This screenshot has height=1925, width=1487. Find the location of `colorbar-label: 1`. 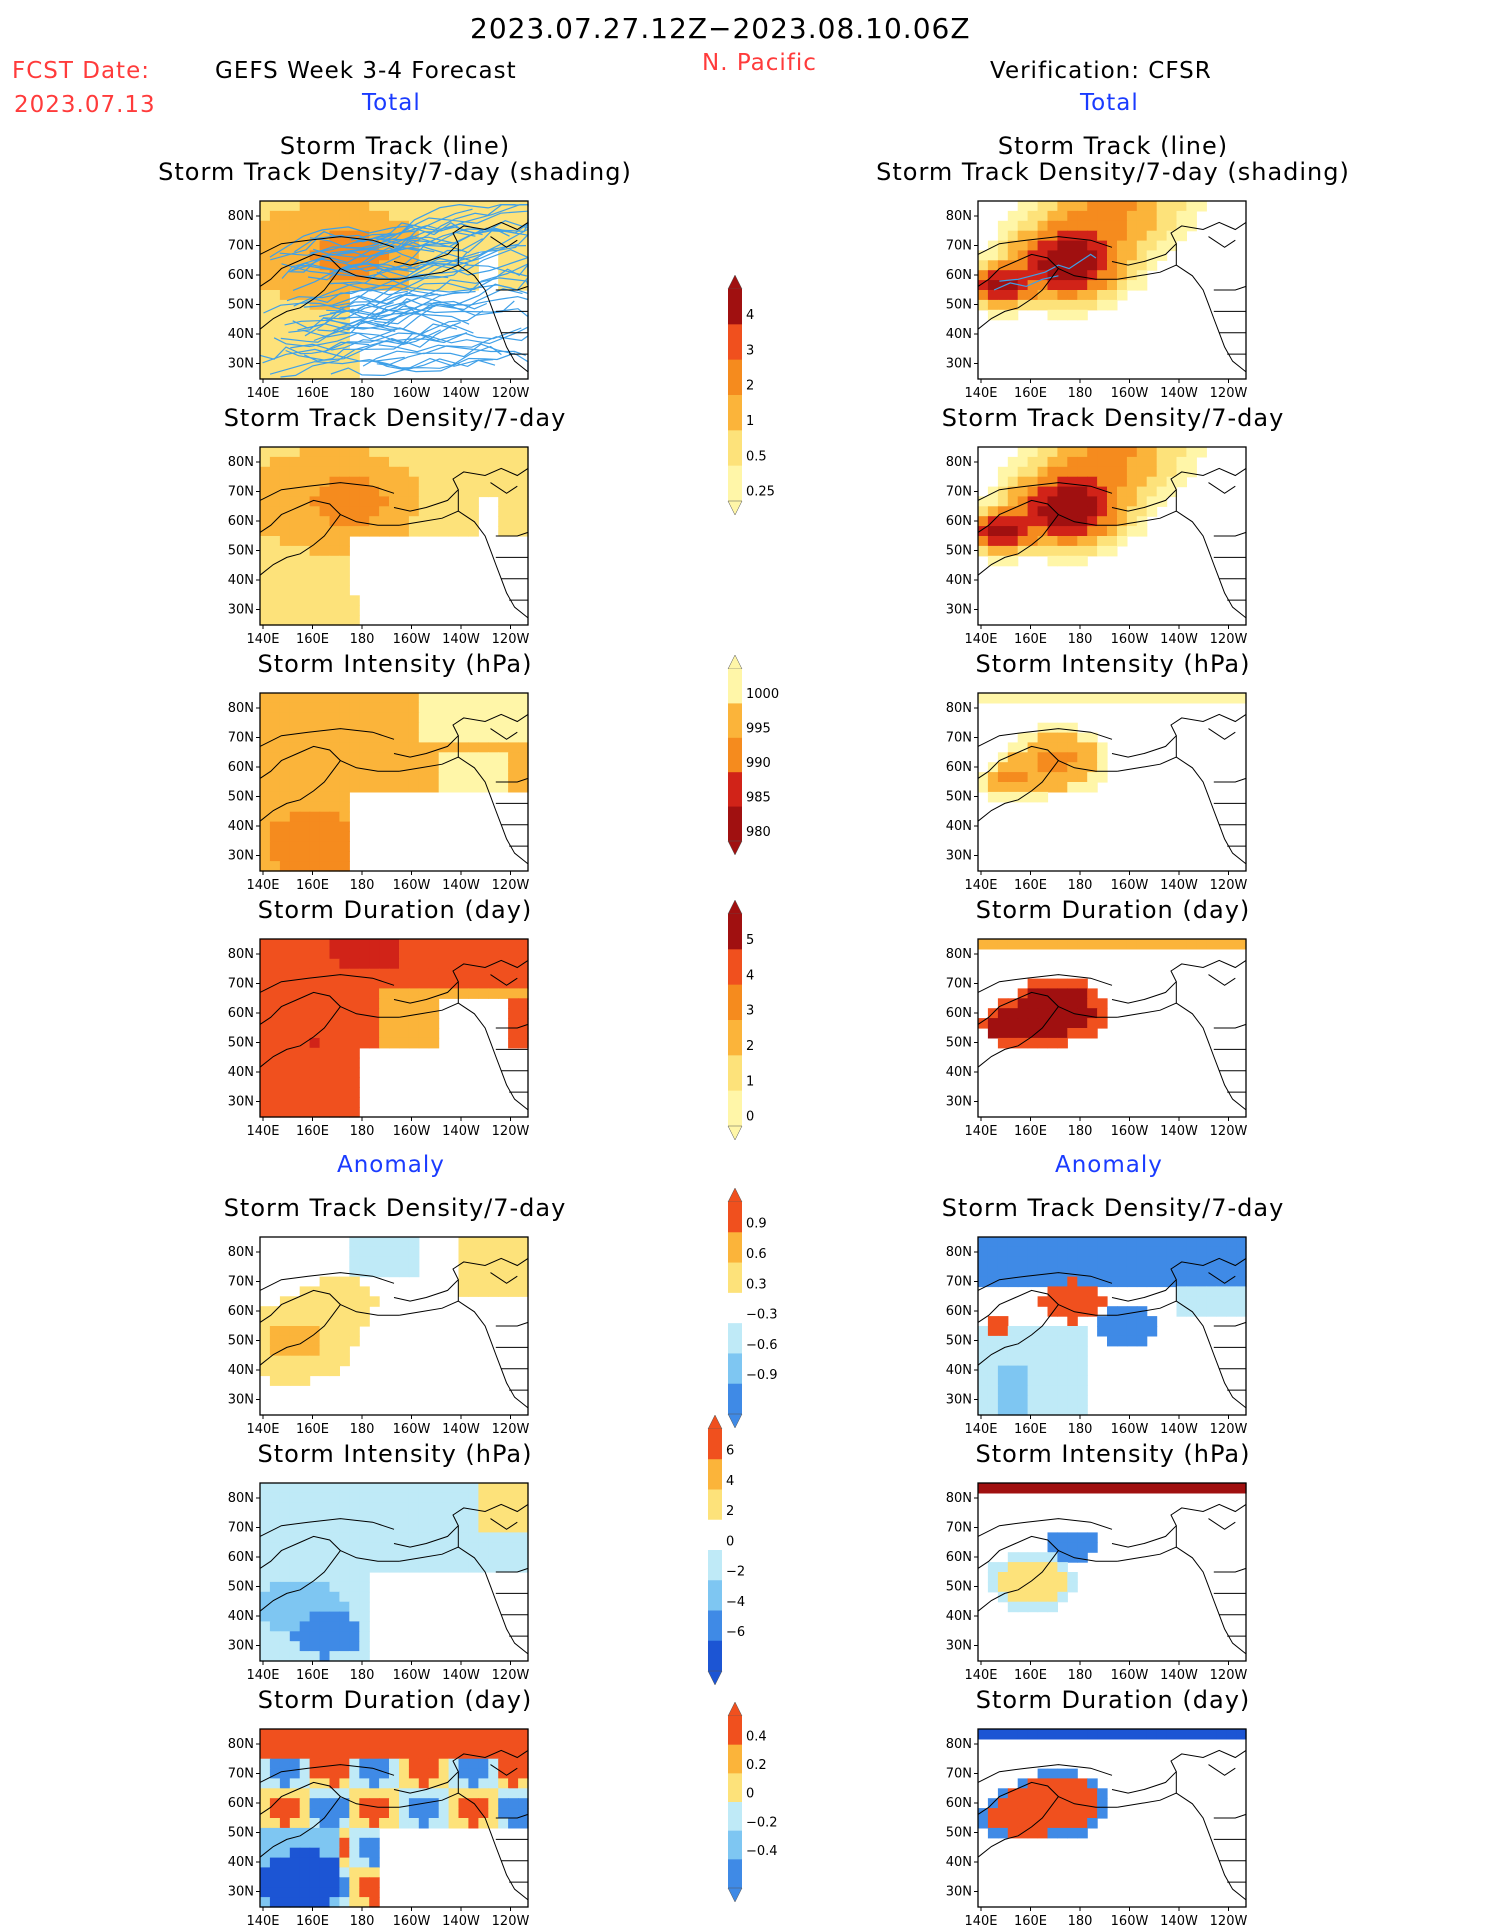

colorbar-label: 1 is located at coordinates (750, 1081).